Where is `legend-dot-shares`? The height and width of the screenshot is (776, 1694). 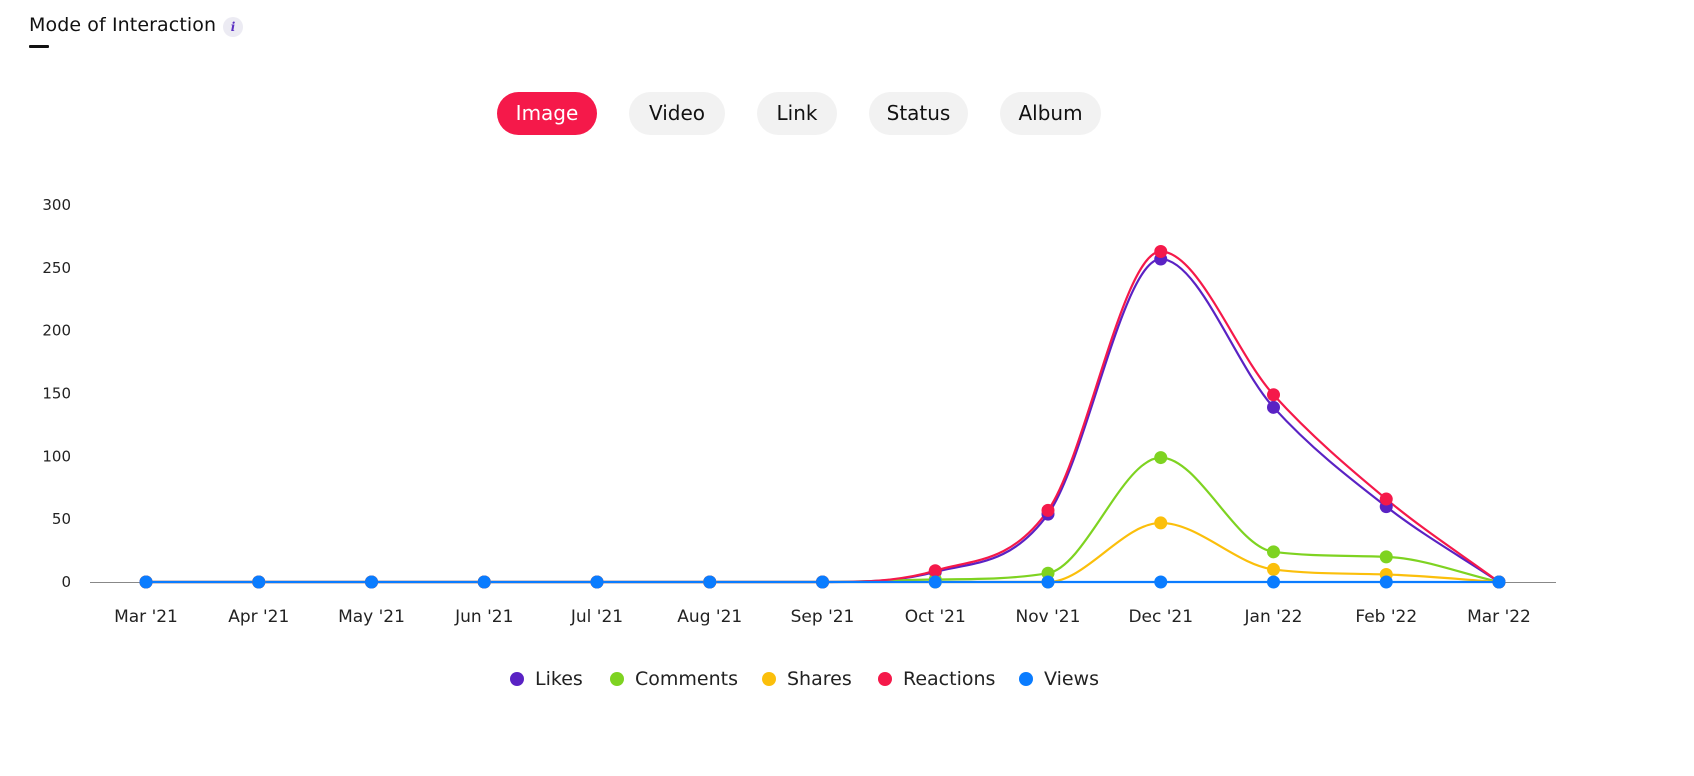 legend-dot-shares is located at coordinates (769, 679).